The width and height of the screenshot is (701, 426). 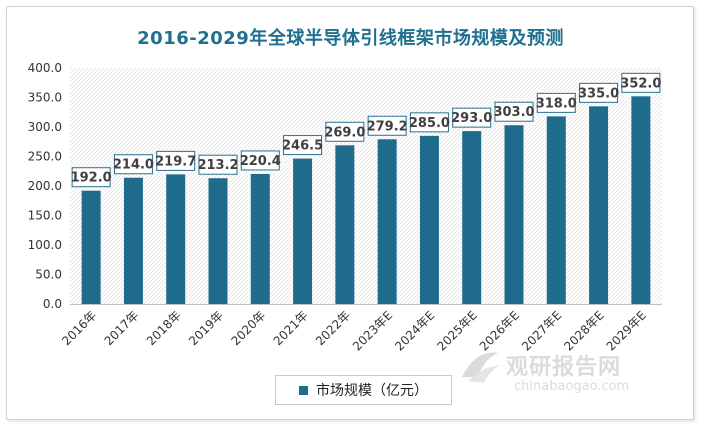 I want to click on data-label: 318.0, so click(x=556, y=103).